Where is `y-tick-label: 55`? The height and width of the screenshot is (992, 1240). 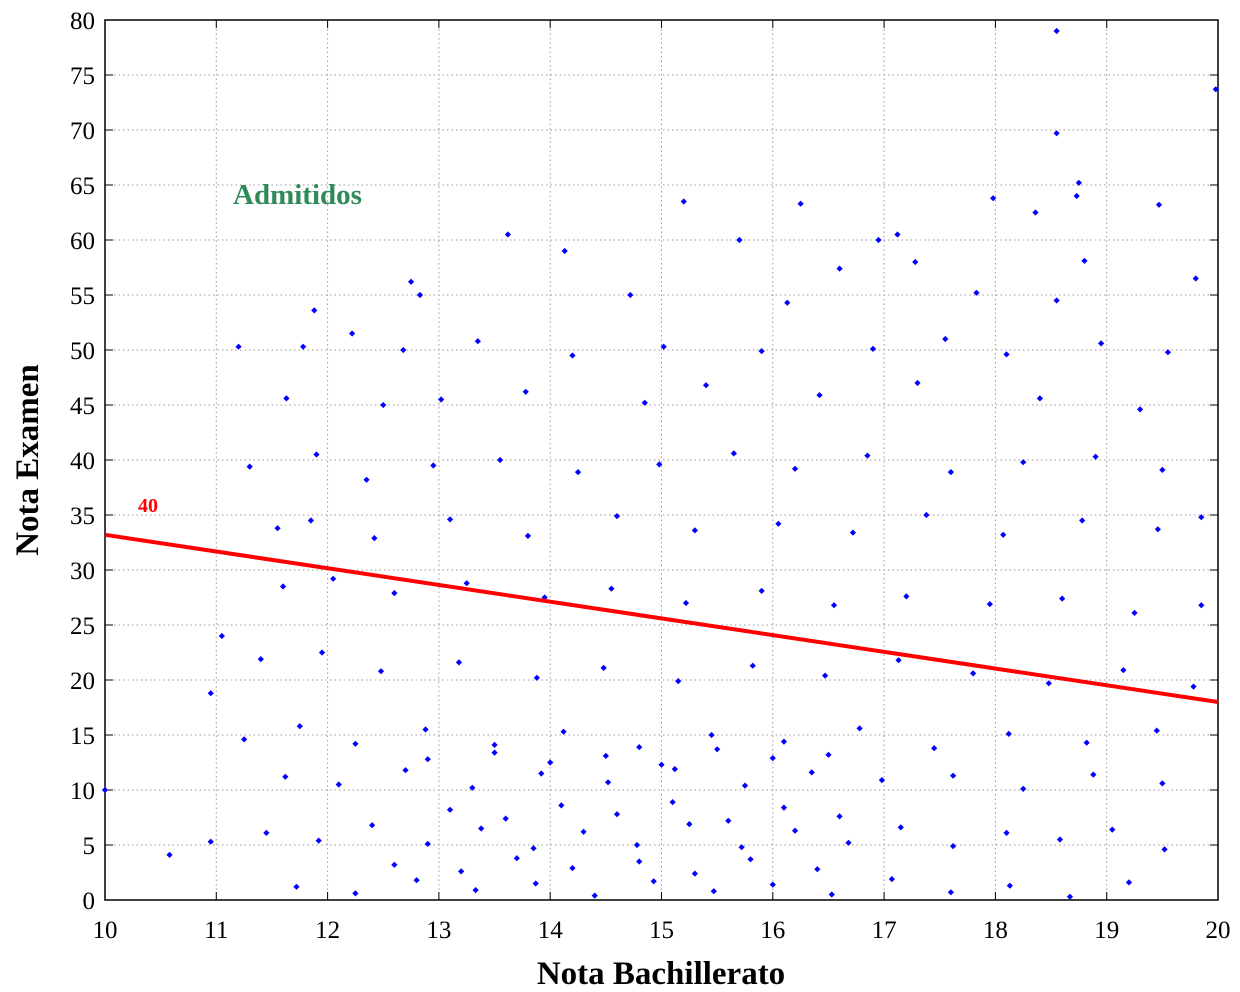 y-tick-label: 55 is located at coordinates (82, 296).